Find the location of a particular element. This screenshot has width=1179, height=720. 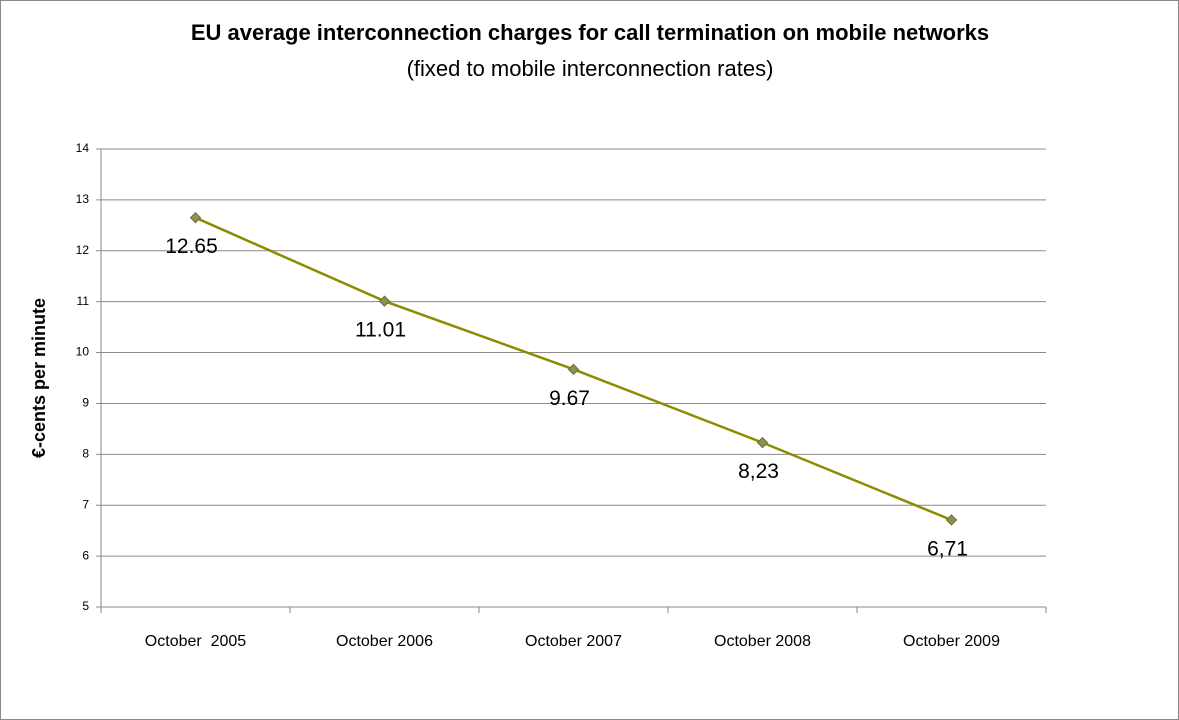

x-tick-label: October 2008 is located at coordinates (762, 641).